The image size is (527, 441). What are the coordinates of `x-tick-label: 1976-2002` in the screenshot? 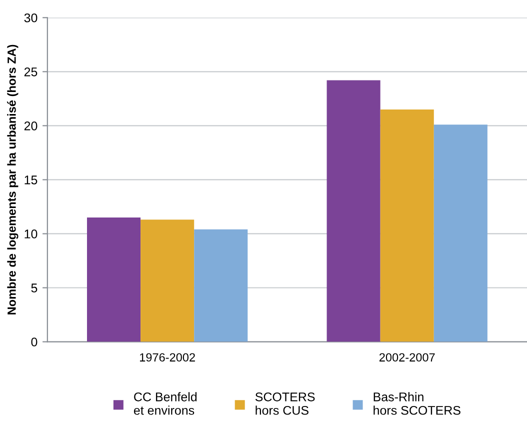 It's located at (167, 357).